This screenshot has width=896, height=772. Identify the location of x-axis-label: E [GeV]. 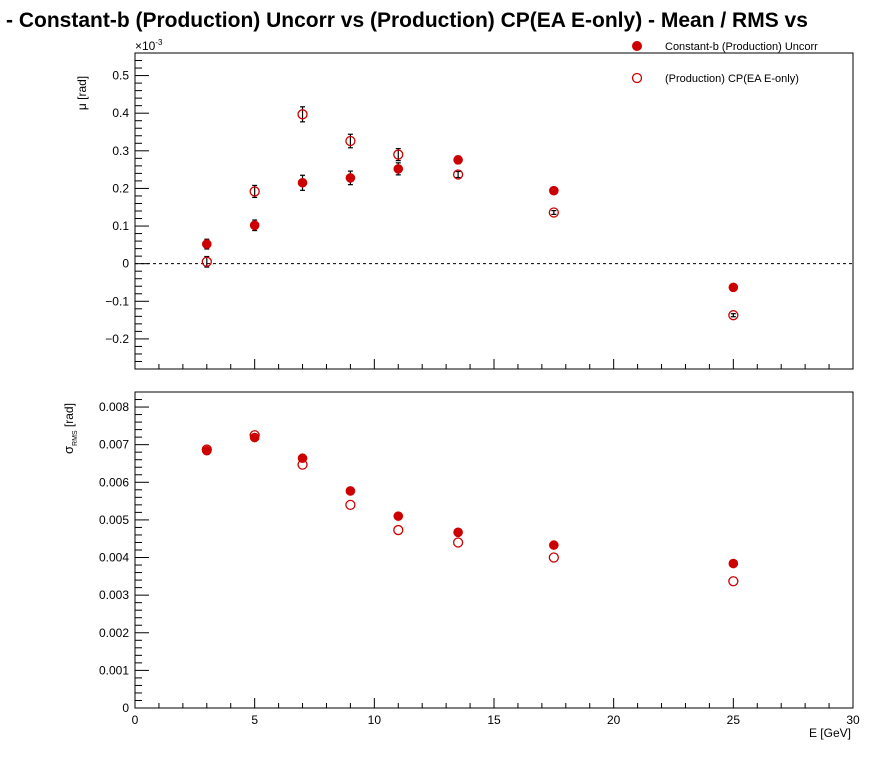
(830, 733).